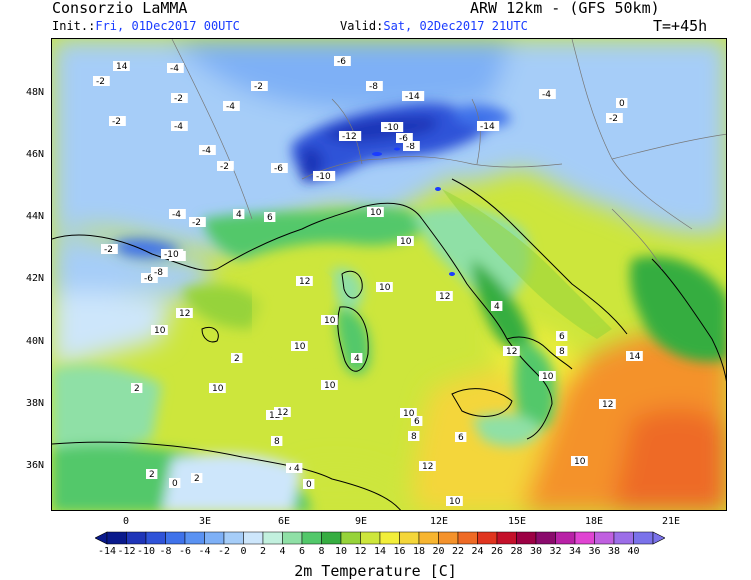  Describe the element at coordinates (159, 272) in the screenshot. I see `temperature-label: -8` at that location.